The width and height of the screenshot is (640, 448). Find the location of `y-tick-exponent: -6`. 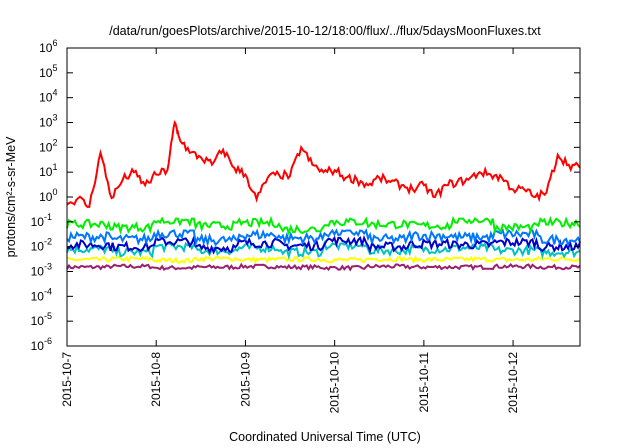

y-tick-exponent: -6 is located at coordinates (48, 341).